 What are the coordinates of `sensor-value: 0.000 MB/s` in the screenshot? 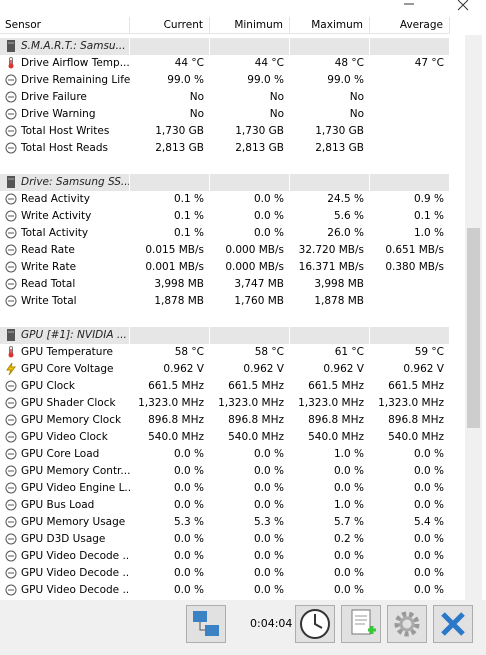 It's located at (254, 267).